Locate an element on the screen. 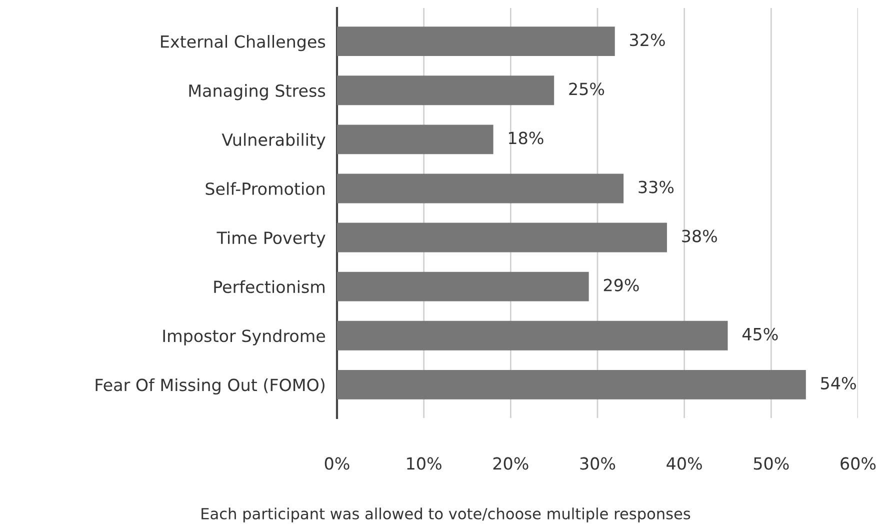 Image resolution: width=891 pixels, height=527 pixels. y-tick-label: External Challenges is located at coordinates (243, 43).